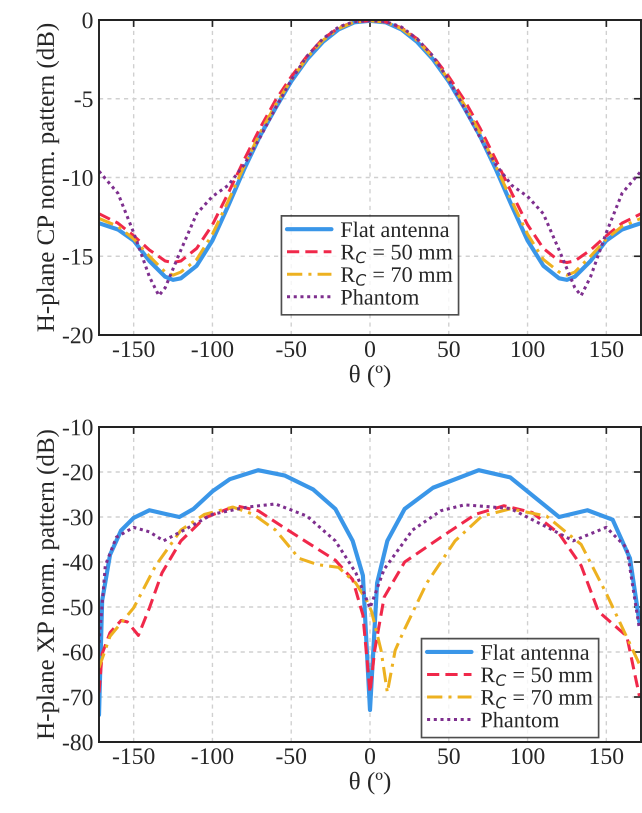 Image resolution: width=642 pixels, height=813 pixels. What do you see at coordinates (77, 562) in the screenshot?
I see `y-tick-label: -40` at bounding box center [77, 562].